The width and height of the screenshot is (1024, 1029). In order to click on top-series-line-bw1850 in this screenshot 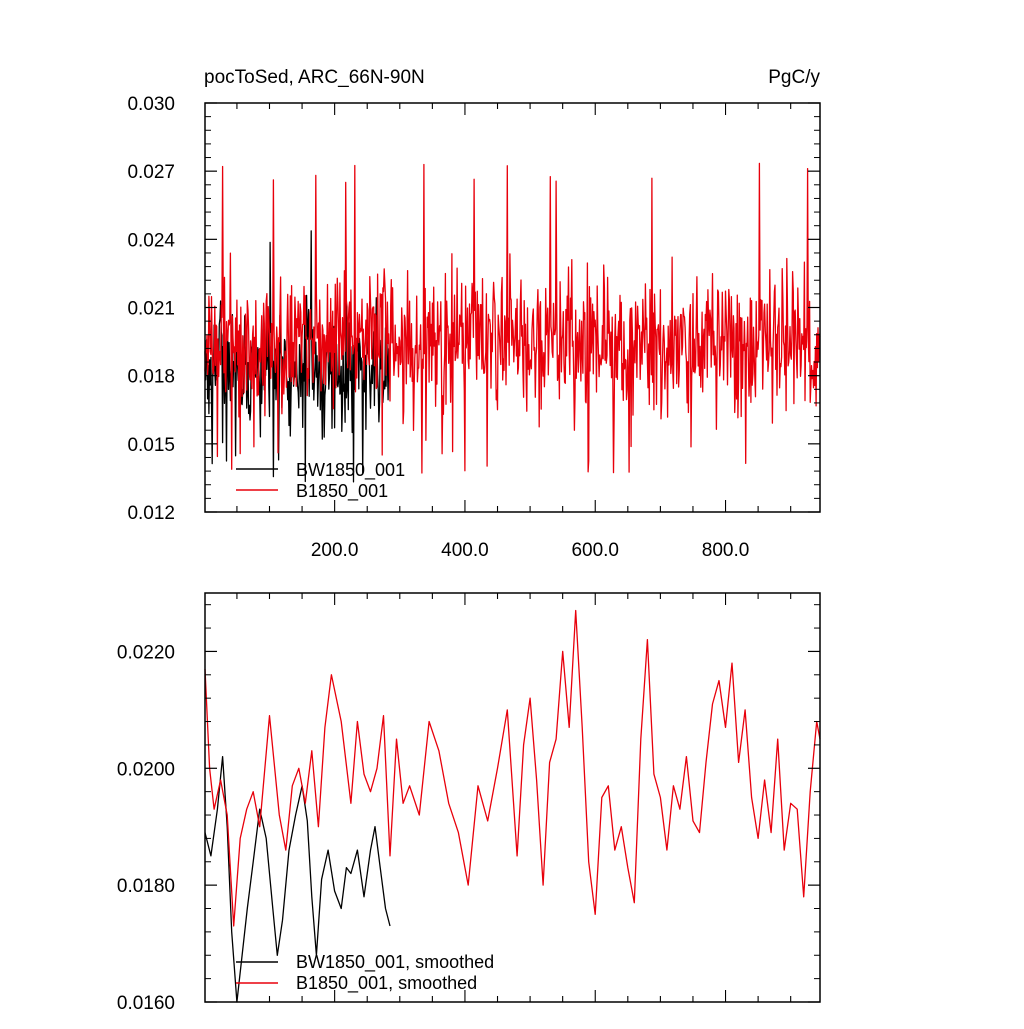, I will do `click(297, 356)`.